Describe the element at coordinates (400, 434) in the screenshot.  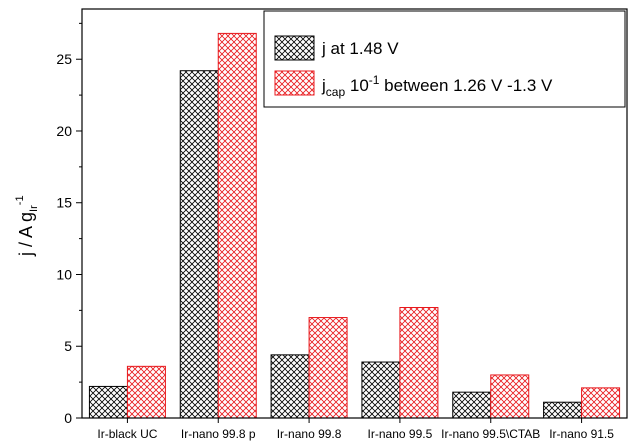
I see `x-tick-label: Ir-nano 99.5` at that location.